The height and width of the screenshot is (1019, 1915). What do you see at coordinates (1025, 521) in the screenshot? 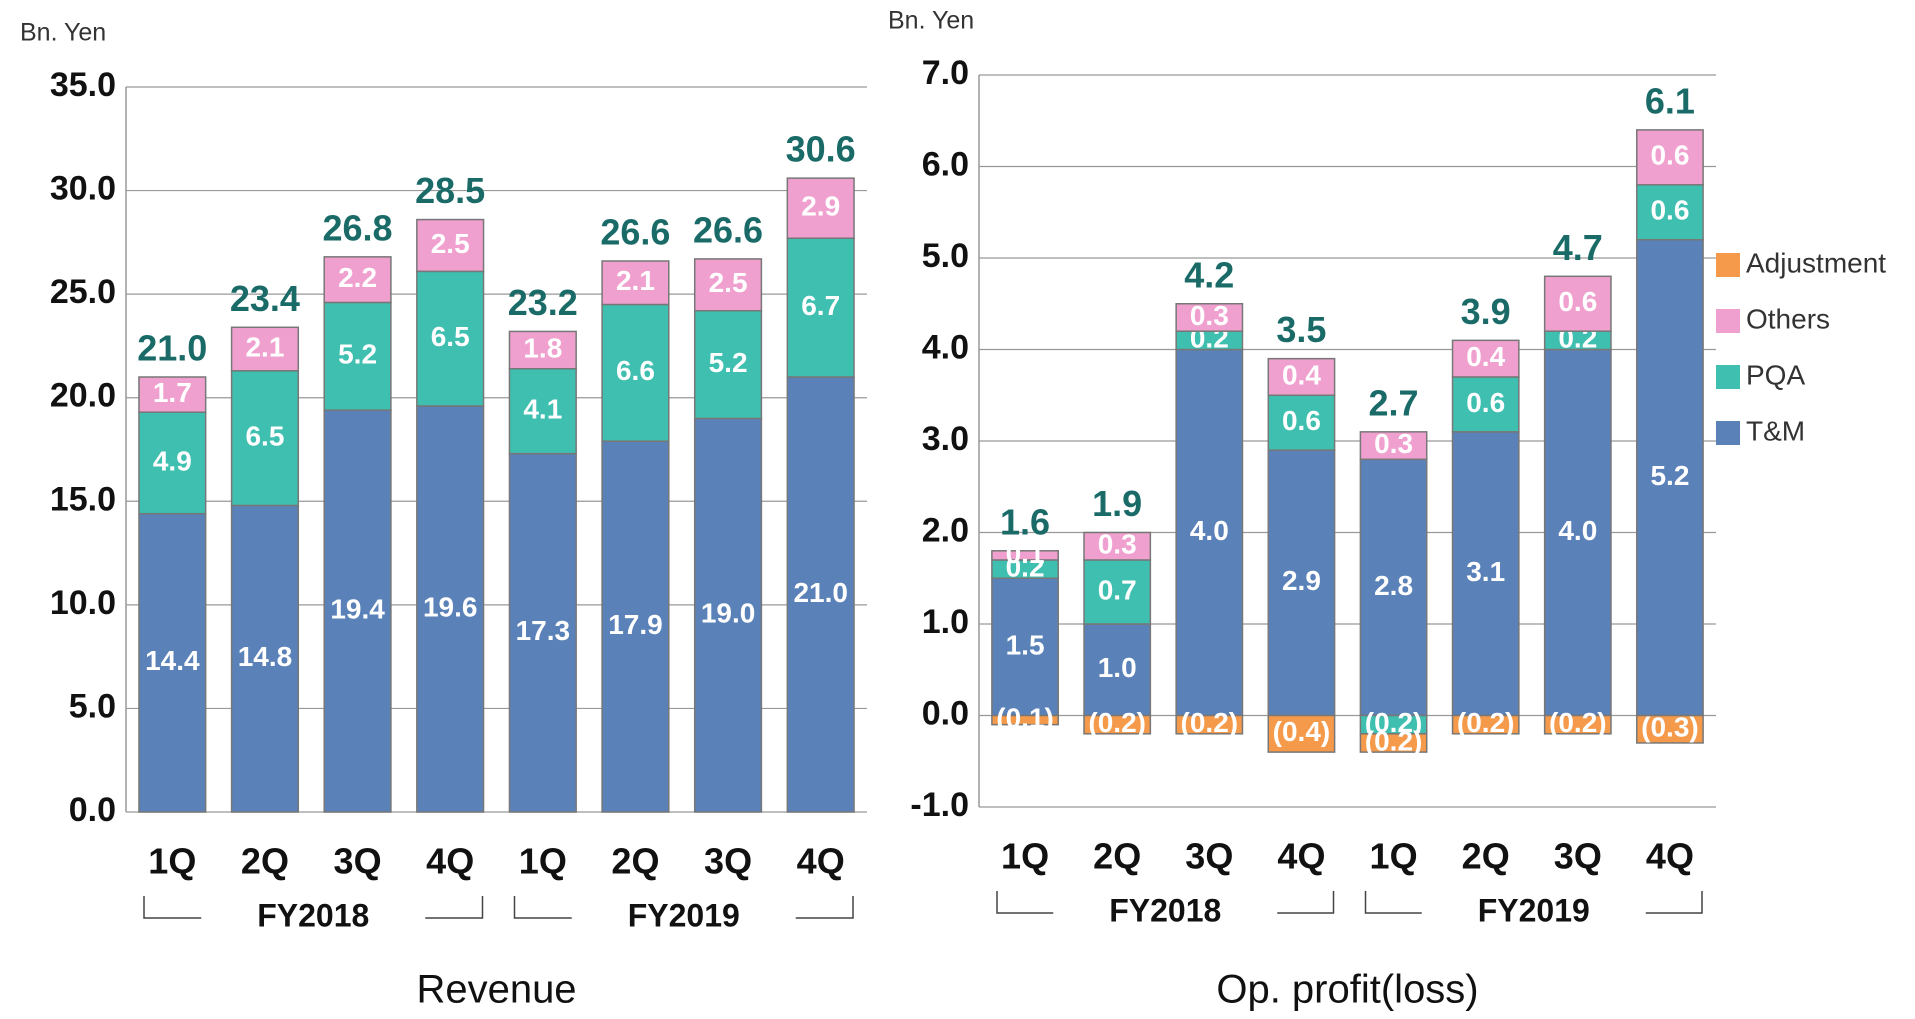
I see `total-label: 1.6` at bounding box center [1025, 521].